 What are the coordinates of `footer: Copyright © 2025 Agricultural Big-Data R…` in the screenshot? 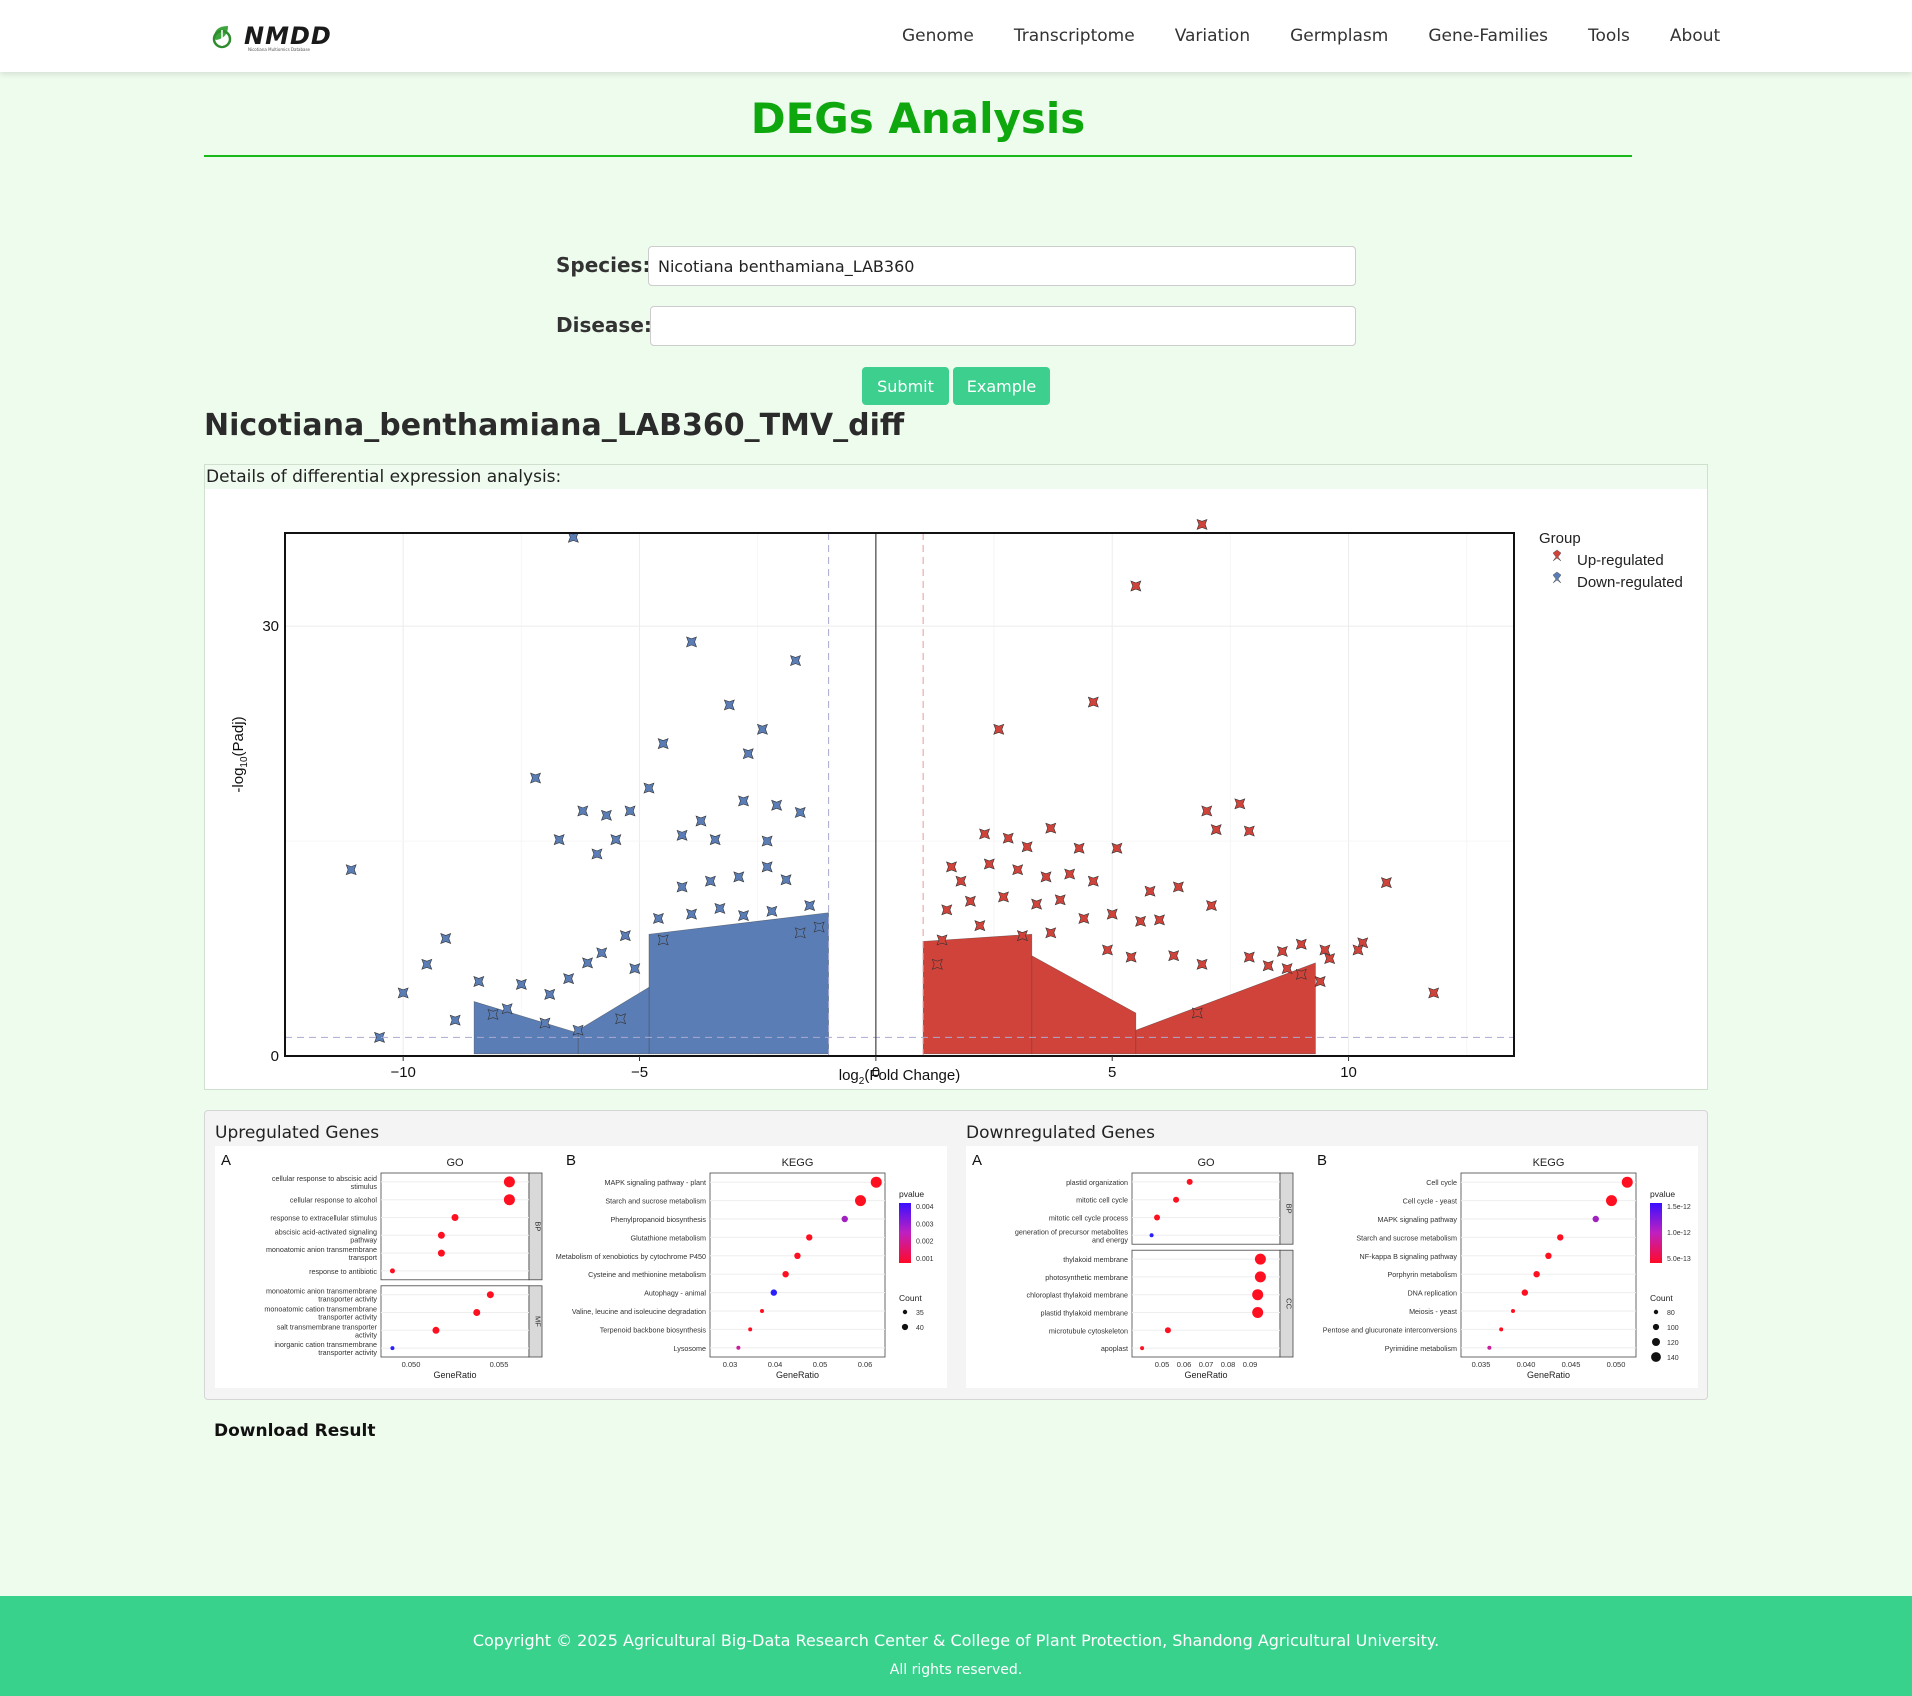 It's located at (956, 1646).